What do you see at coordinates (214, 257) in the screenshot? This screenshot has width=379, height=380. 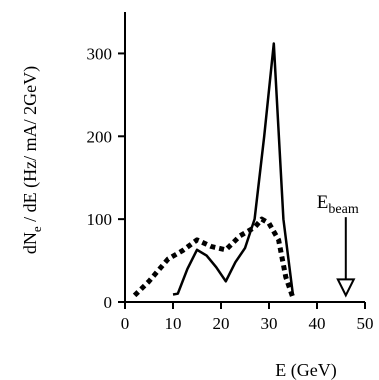 I see `dotted-series-line` at bounding box center [214, 257].